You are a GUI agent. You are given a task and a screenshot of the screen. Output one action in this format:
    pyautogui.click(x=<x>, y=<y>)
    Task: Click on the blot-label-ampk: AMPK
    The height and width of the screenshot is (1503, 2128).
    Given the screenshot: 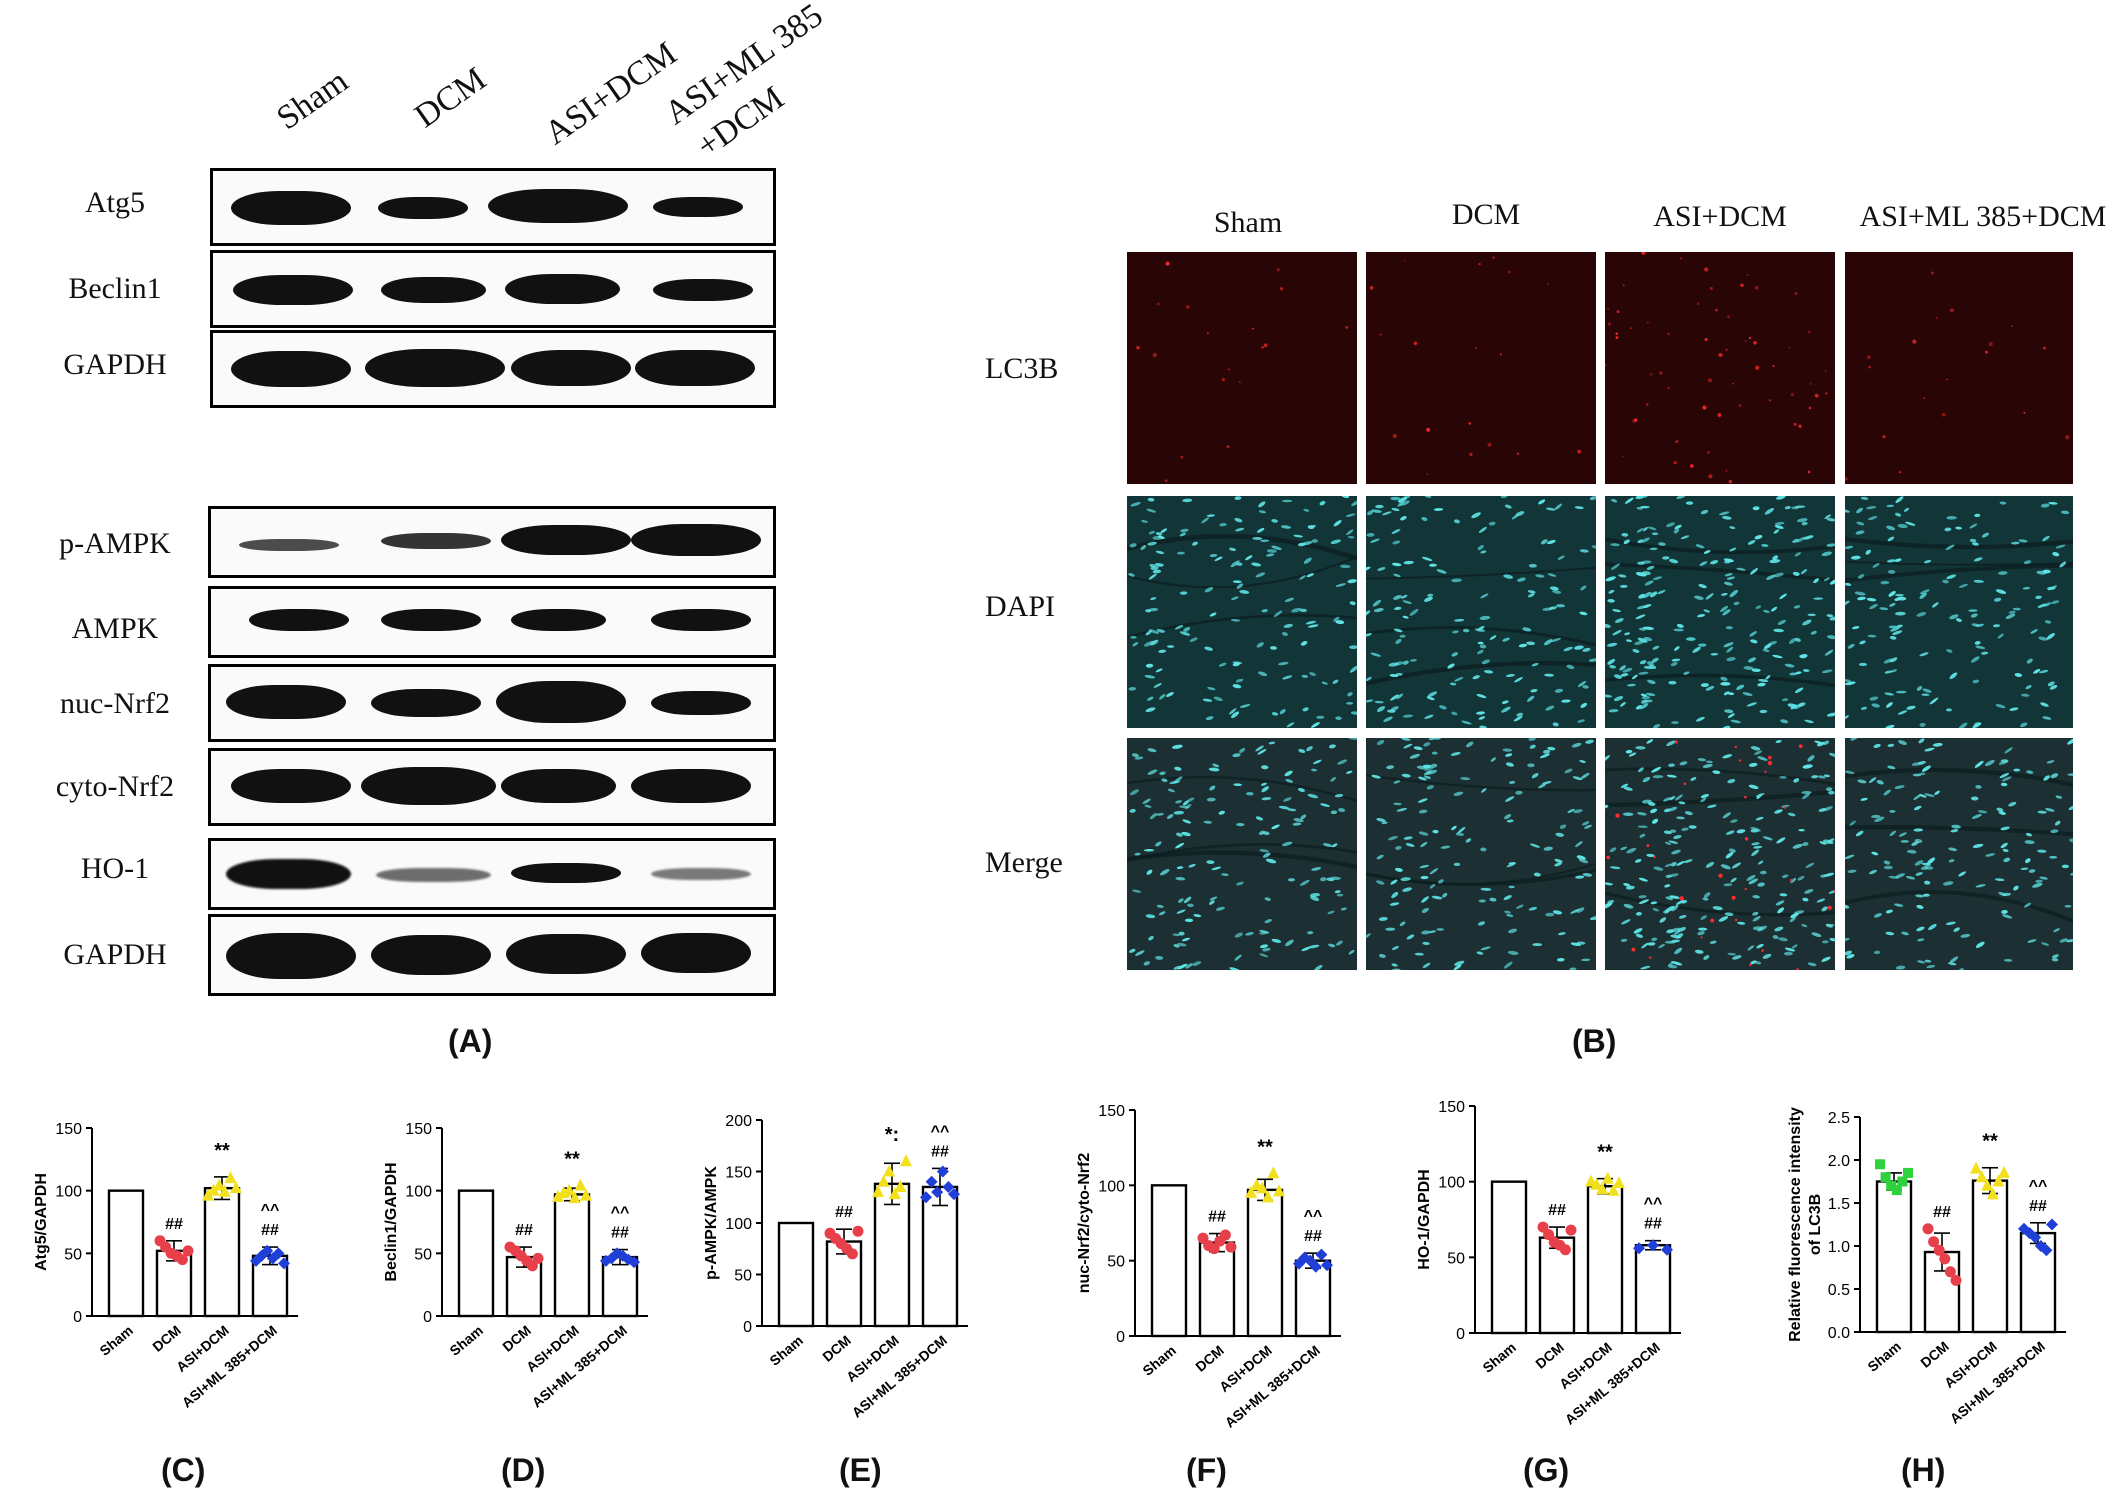 What is the action you would take?
    pyautogui.click(x=115, y=628)
    